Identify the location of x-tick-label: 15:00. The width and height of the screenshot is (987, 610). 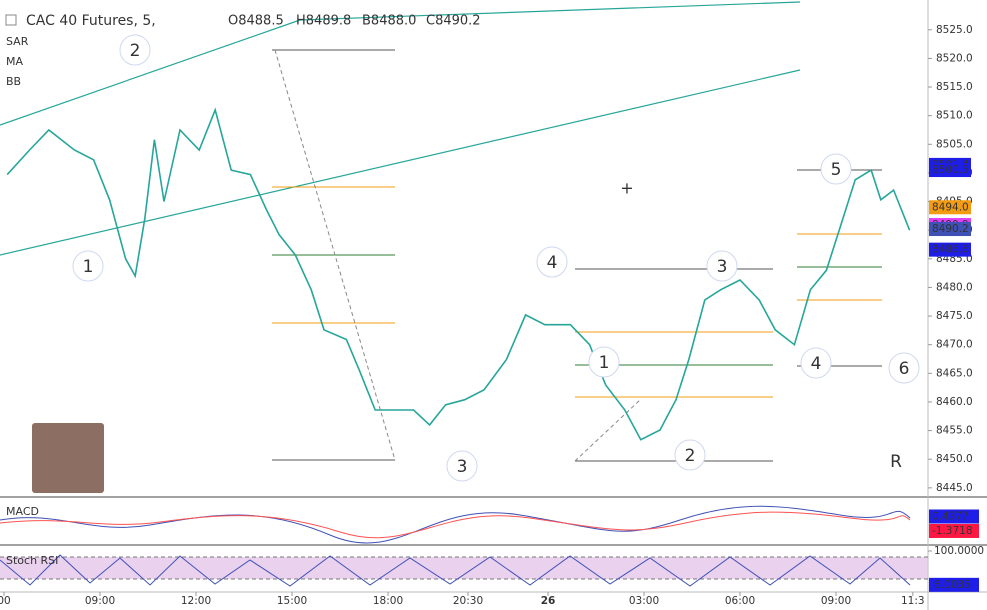
(292, 601).